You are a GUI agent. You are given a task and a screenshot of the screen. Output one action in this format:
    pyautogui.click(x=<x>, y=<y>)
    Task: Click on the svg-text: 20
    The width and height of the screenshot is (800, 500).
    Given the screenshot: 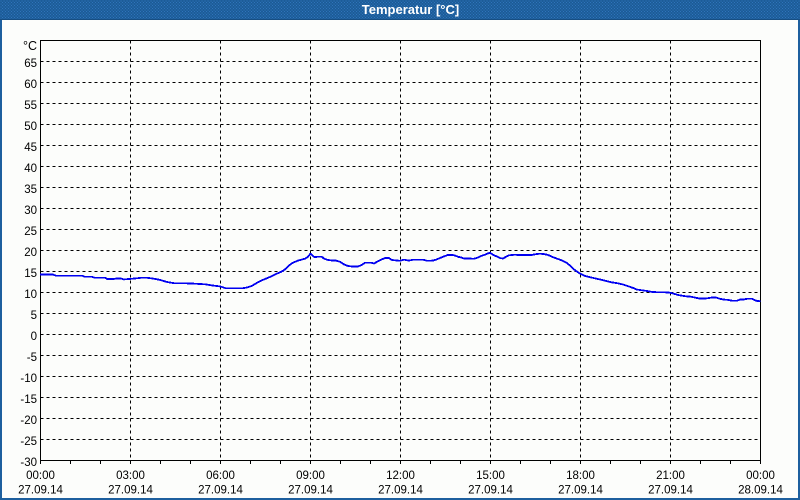 What is the action you would take?
    pyautogui.click(x=30, y=253)
    